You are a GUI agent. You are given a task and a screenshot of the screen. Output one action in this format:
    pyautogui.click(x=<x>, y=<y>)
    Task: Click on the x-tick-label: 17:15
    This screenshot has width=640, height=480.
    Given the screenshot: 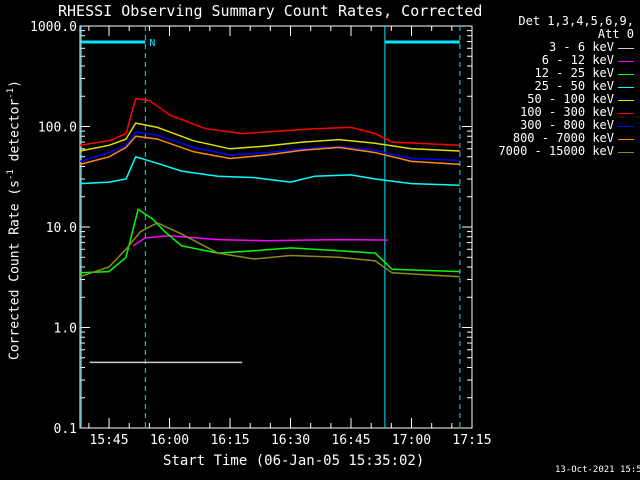 What is the action you would take?
    pyautogui.click(x=471, y=440)
    